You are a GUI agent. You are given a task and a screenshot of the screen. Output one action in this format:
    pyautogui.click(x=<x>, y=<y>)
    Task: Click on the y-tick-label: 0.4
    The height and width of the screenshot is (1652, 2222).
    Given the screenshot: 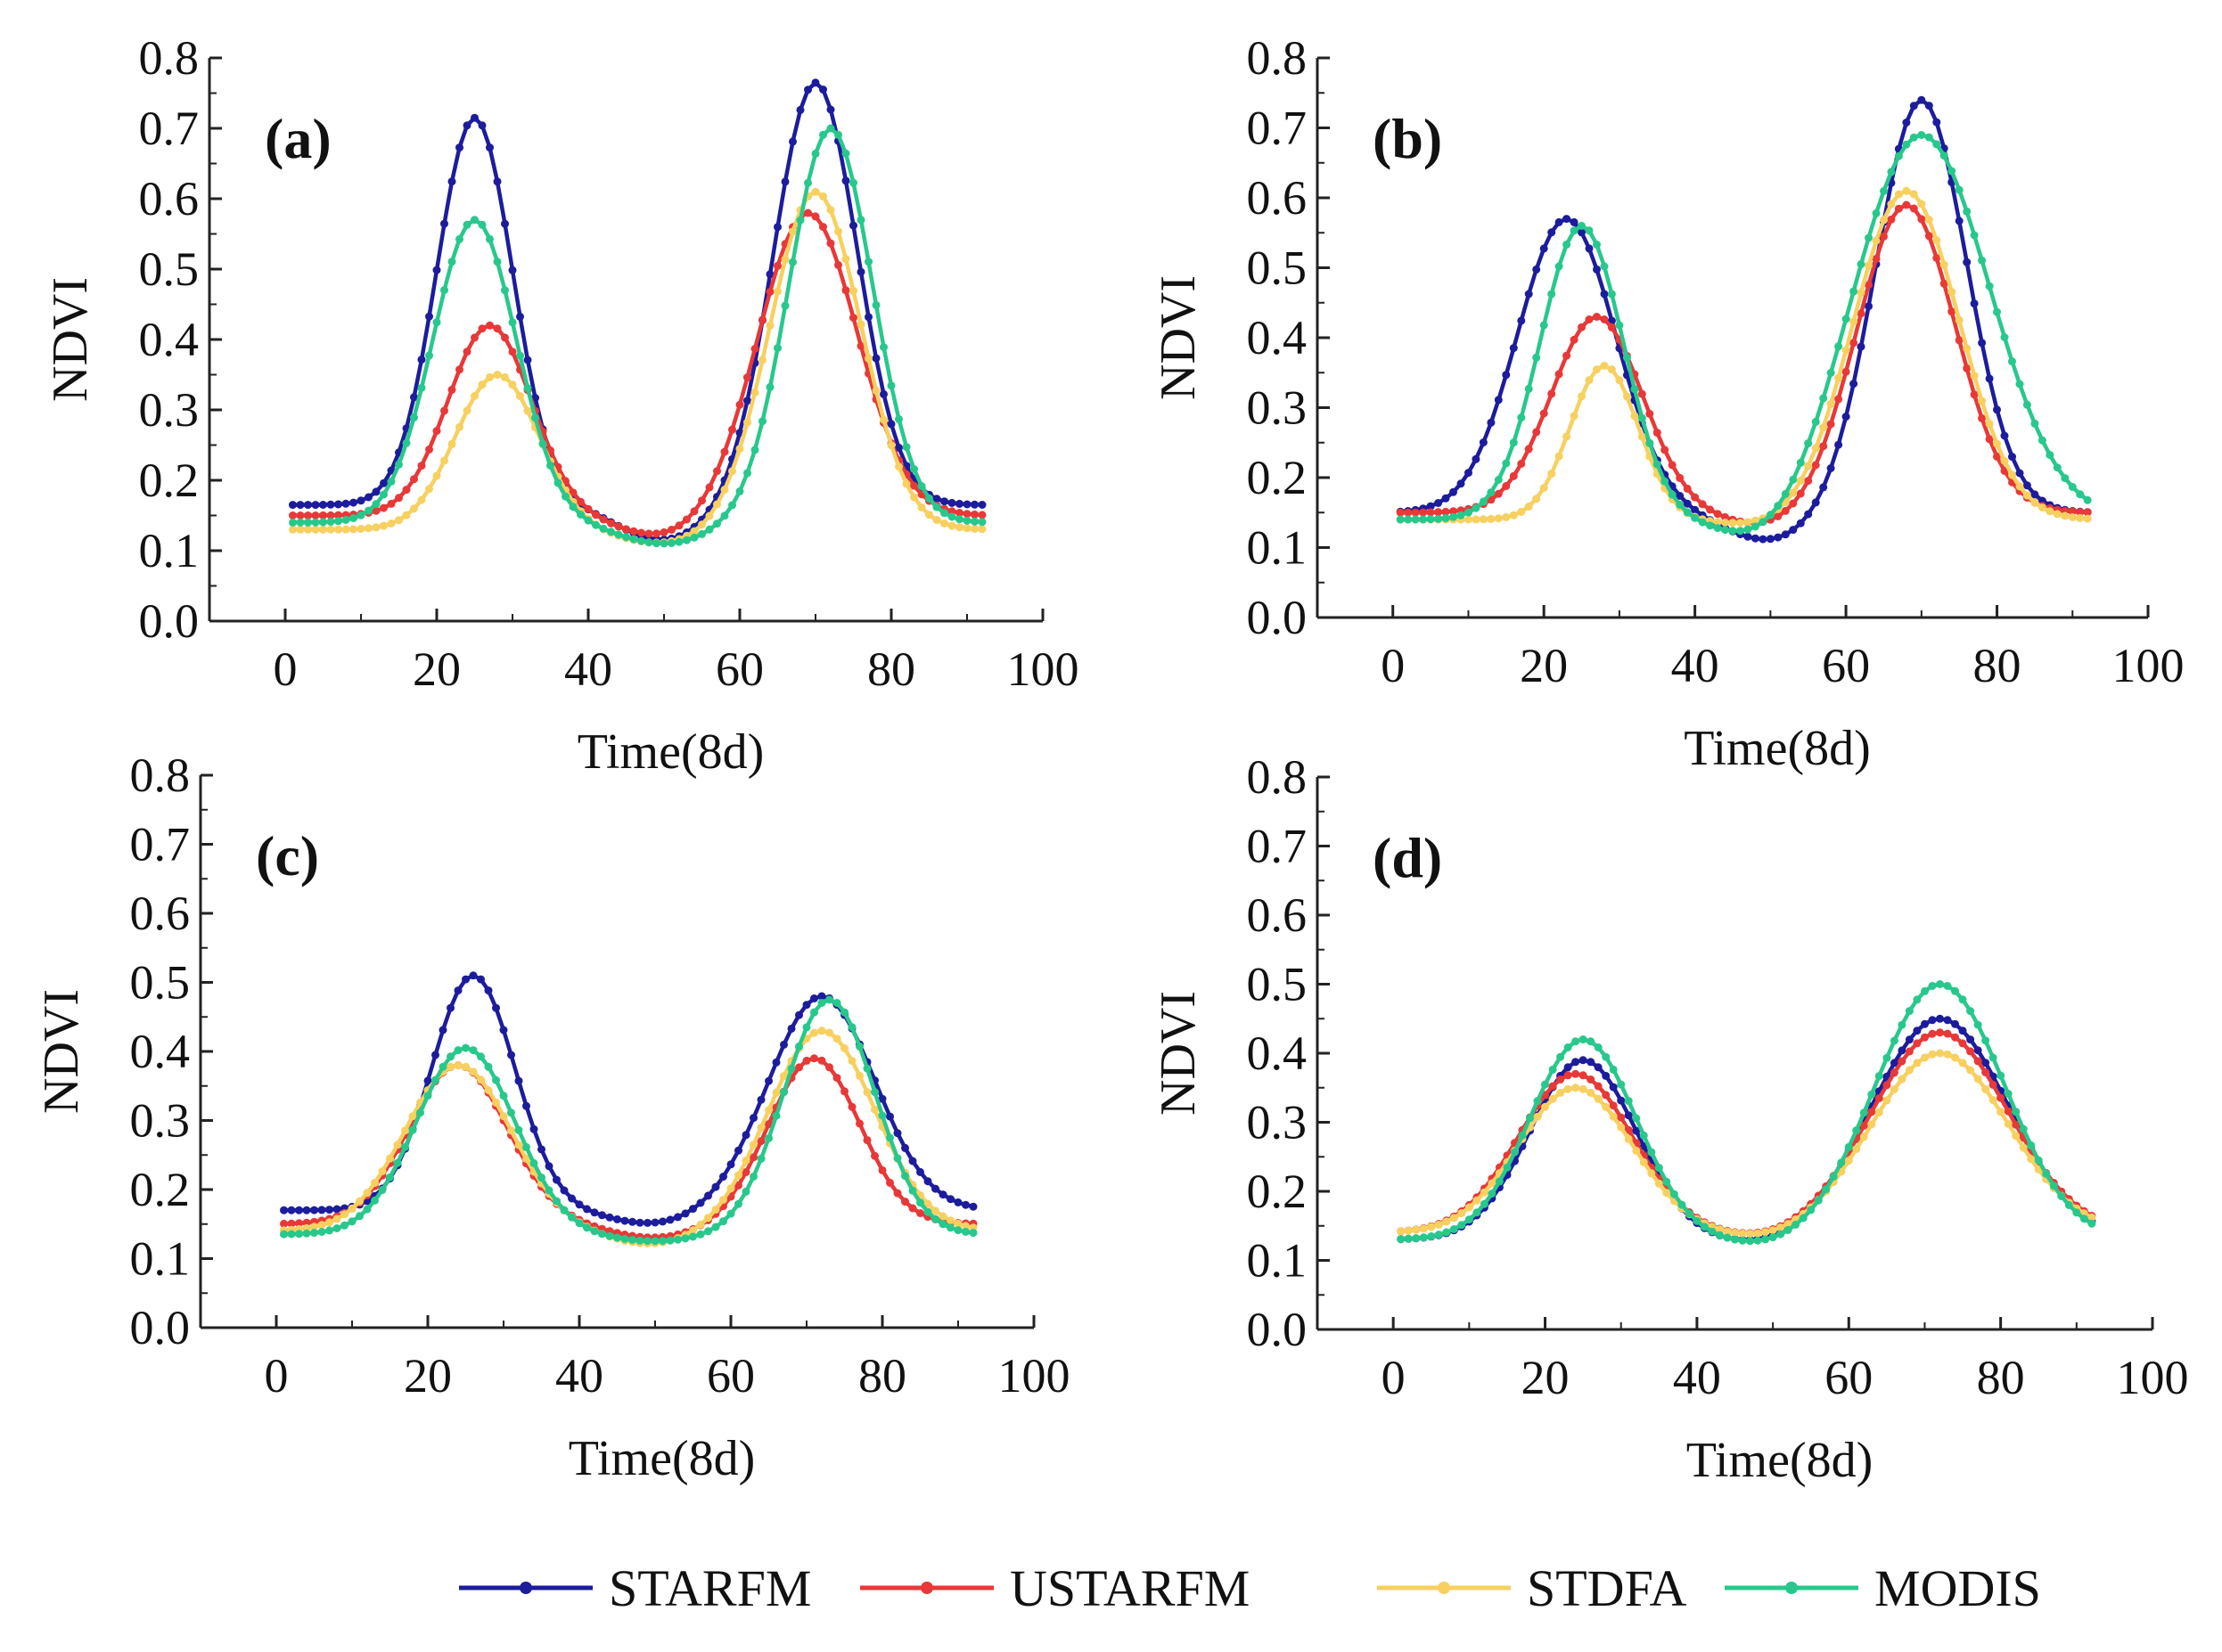 What is the action you would take?
    pyautogui.click(x=1278, y=1053)
    